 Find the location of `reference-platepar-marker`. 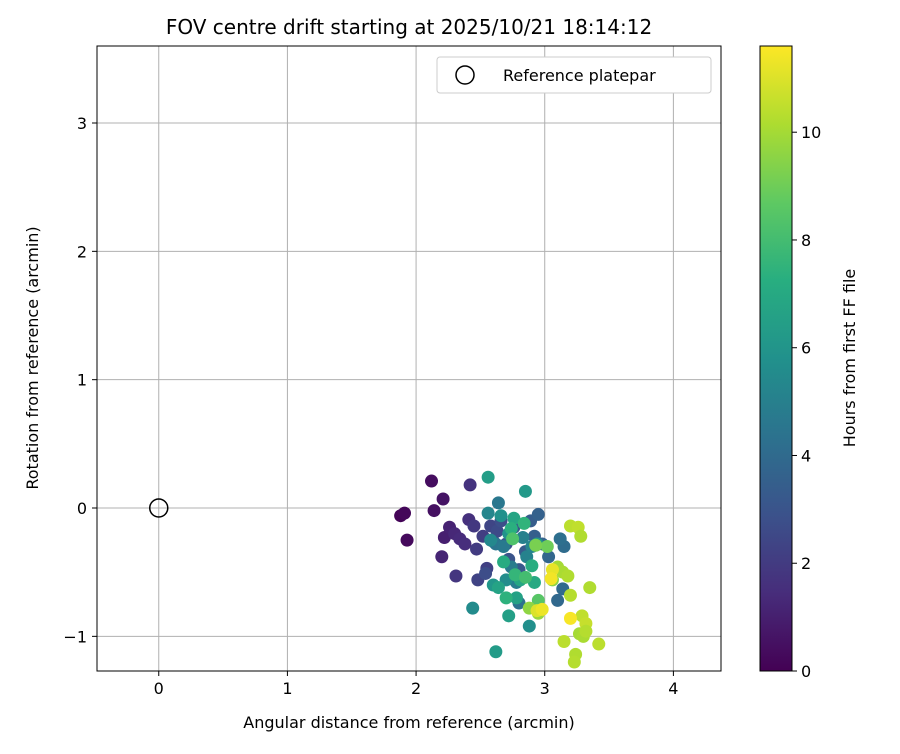

reference-platepar-marker is located at coordinates (159, 508).